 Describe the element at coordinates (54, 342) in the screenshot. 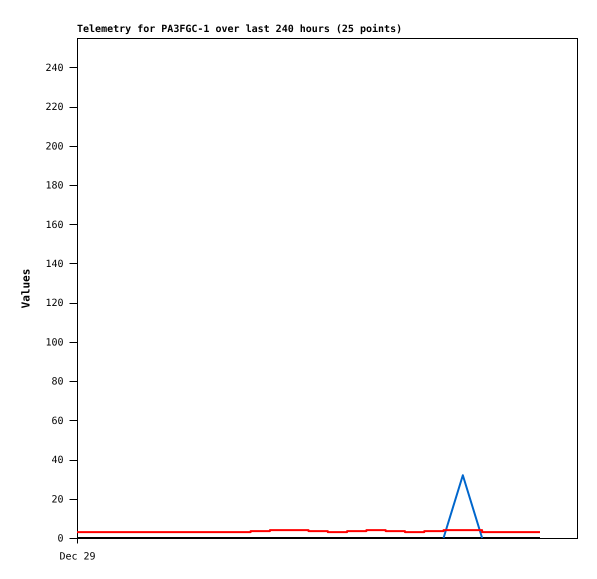

I see `y-tick-label: 100` at that location.